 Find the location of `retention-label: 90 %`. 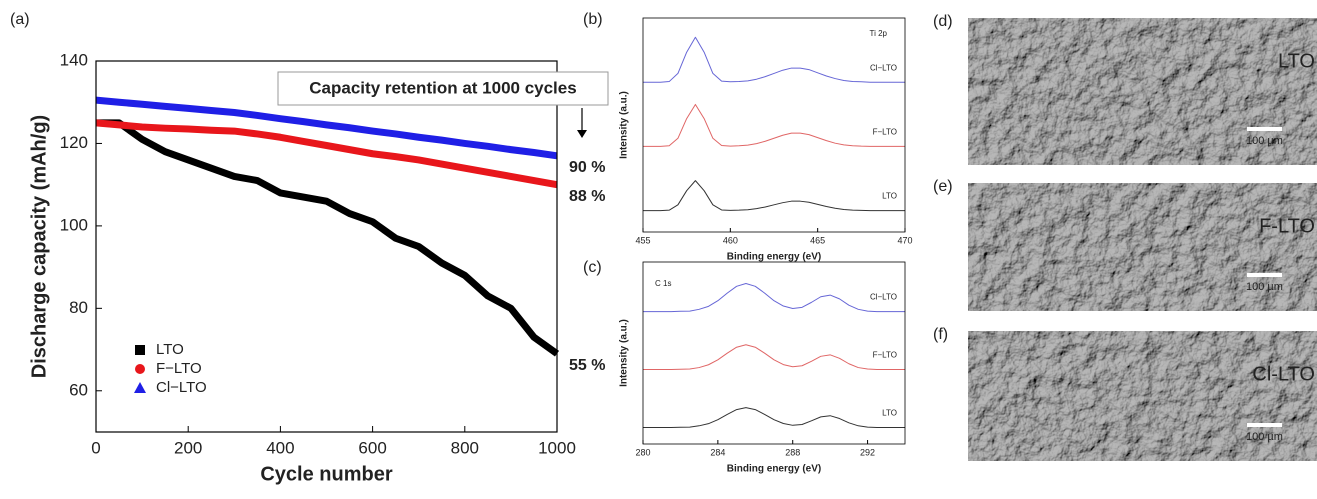

retention-label: 90 % is located at coordinates (587, 167).